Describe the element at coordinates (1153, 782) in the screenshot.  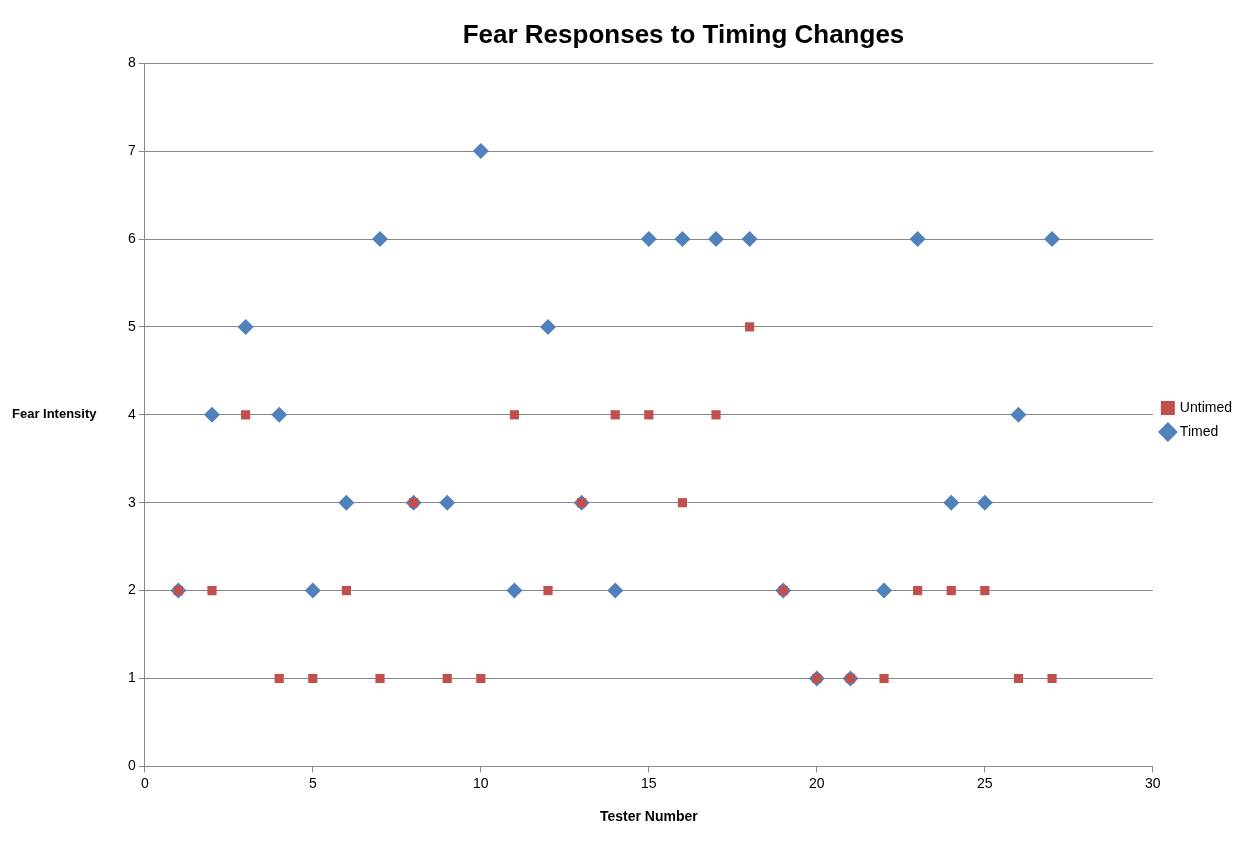
I see `x-tick-label: 30` at that location.